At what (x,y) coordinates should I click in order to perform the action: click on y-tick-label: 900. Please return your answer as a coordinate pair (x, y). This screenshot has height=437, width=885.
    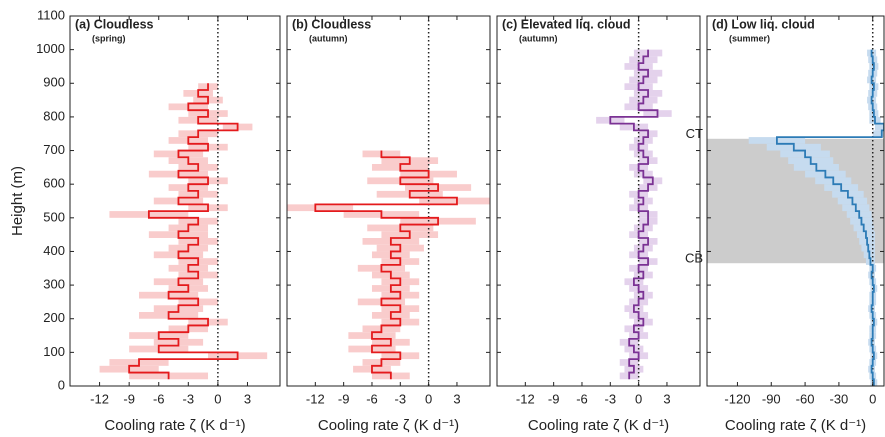
    Looking at the image, I should click on (54, 82).